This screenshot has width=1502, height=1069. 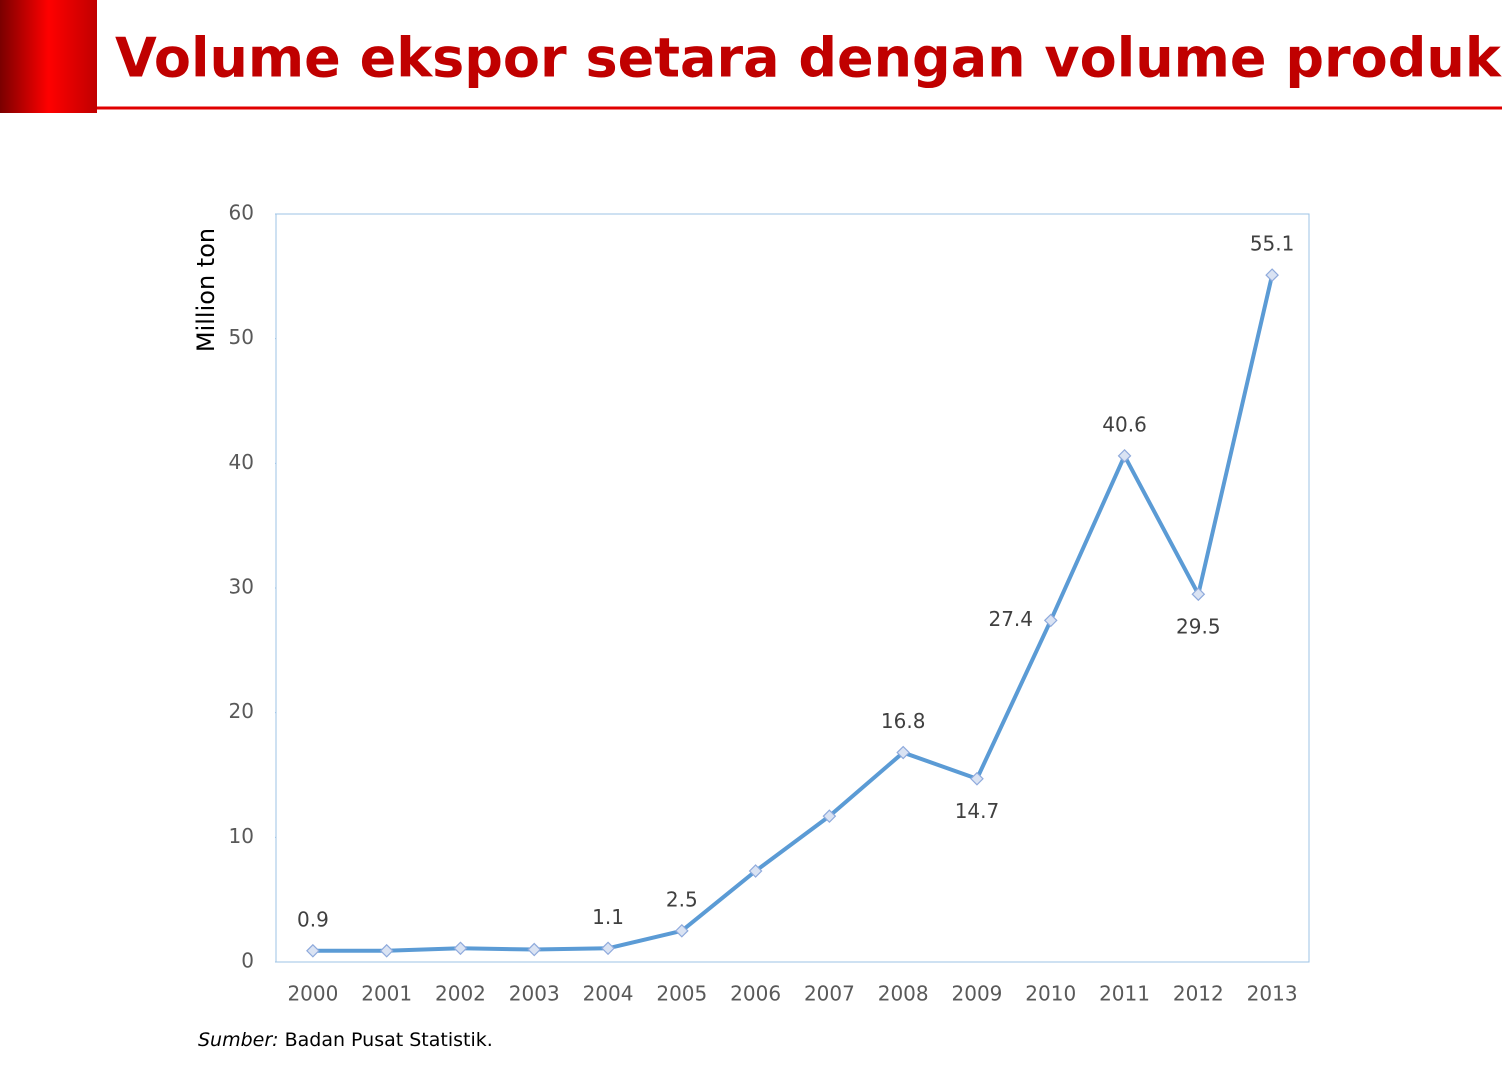 What do you see at coordinates (1272, 994) in the screenshot?
I see `x-tick-label: 2013` at bounding box center [1272, 994].